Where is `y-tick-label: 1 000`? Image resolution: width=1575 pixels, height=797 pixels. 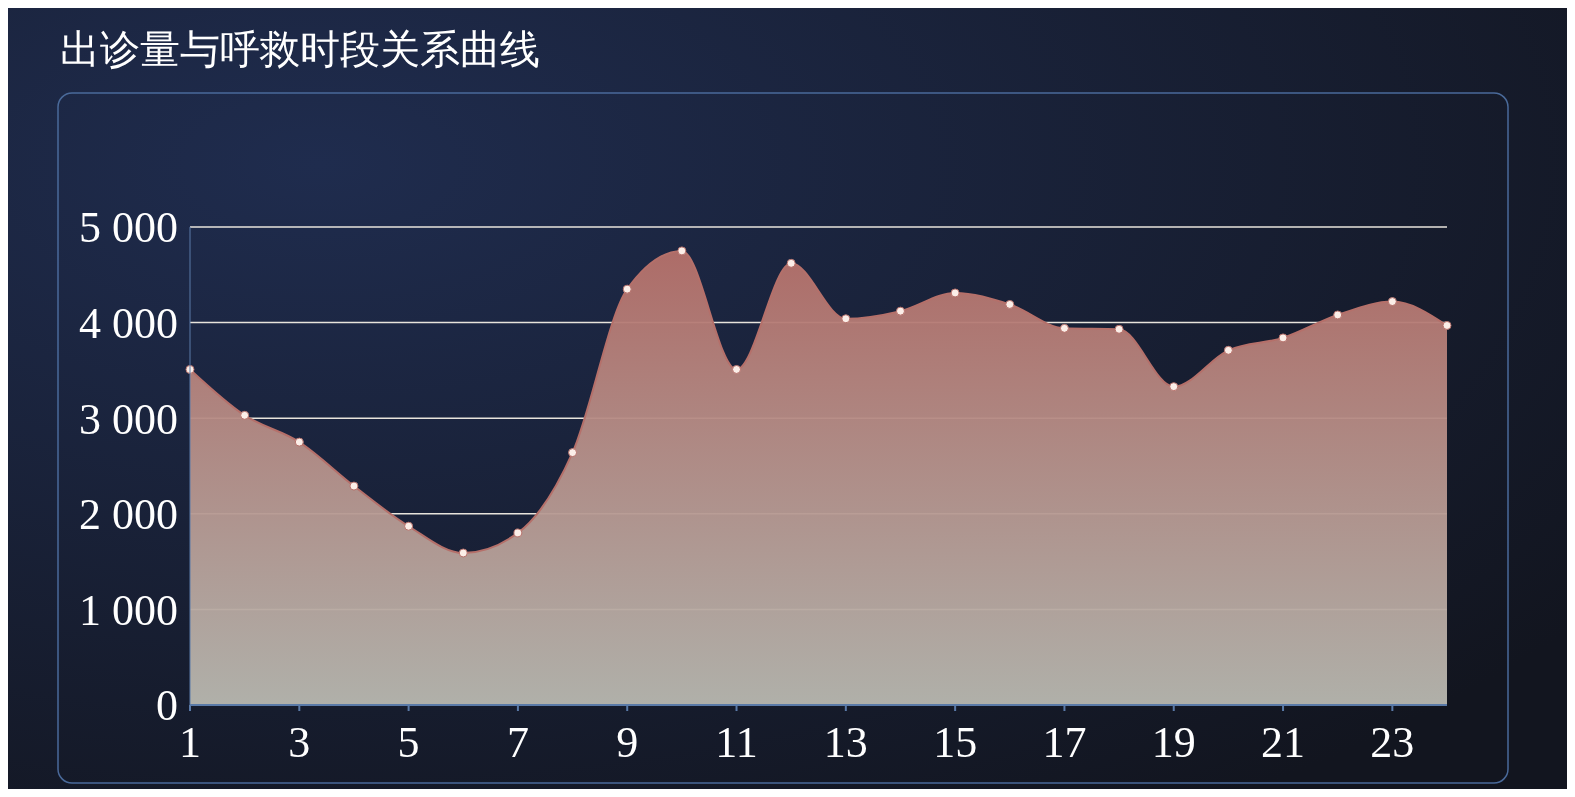 y-tick-label: 1 000 is located at coordinates (128, 610).